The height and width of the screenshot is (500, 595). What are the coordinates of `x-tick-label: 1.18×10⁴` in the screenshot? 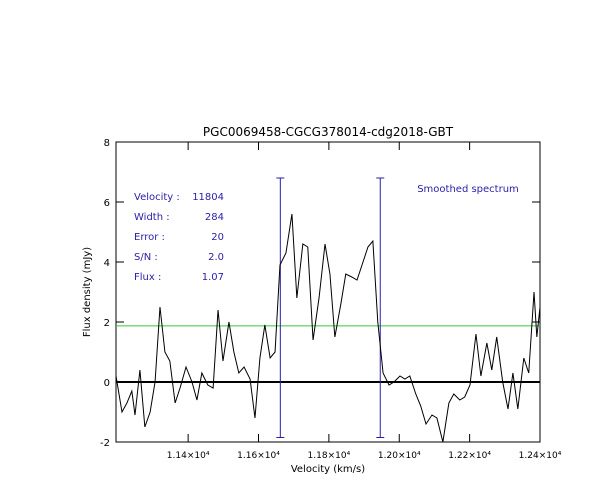 It's located at (329, 456).